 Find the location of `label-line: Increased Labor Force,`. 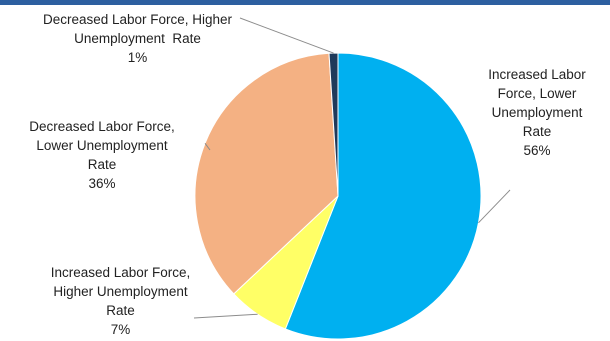

label-line: Increased Labor Force, is located at coordinates (120, 272).